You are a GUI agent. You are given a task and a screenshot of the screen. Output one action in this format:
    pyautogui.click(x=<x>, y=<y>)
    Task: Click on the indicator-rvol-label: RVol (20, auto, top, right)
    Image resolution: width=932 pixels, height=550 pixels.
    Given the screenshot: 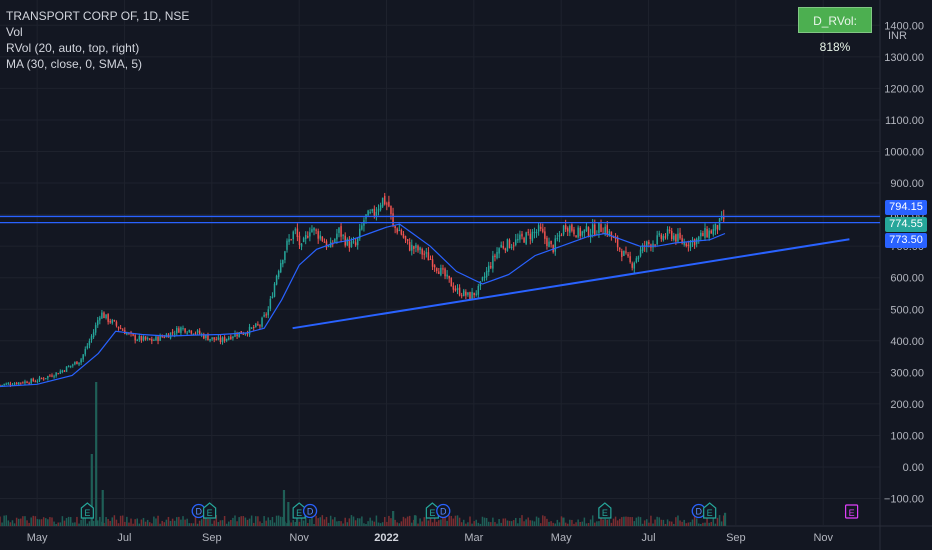 What is the action you would take?
    pyautogui.click(x=73, y=48)
    